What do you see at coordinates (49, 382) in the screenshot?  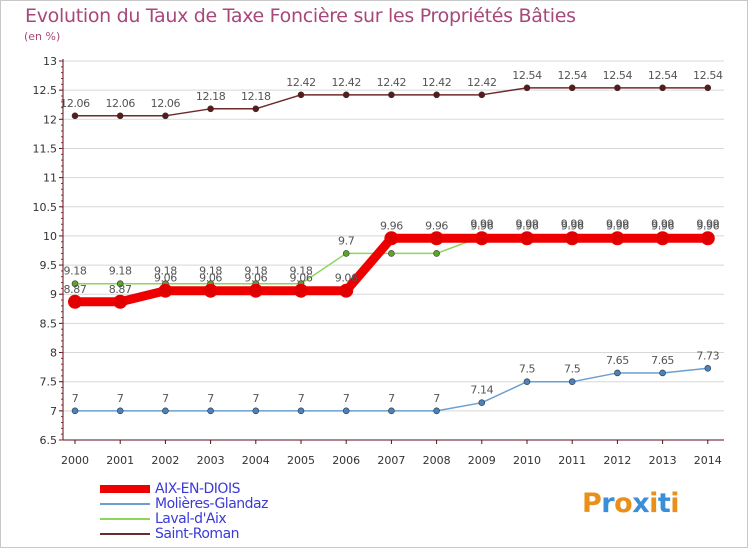 I see `y-tick-label: 7.5` at bounding box center [49, 382].